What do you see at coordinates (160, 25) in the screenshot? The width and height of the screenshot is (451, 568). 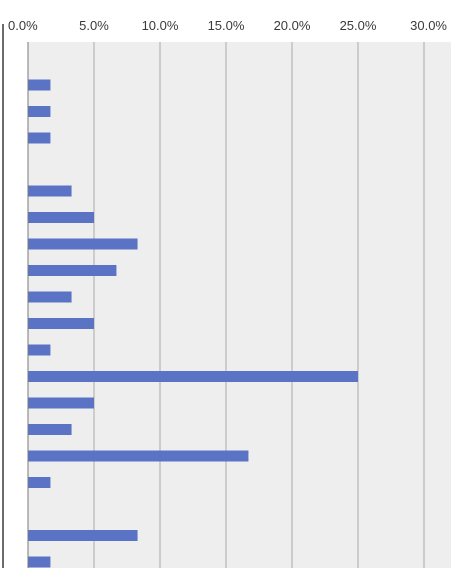 I see `x-tick-label: 10.0%` at bounding box center [160, 25].